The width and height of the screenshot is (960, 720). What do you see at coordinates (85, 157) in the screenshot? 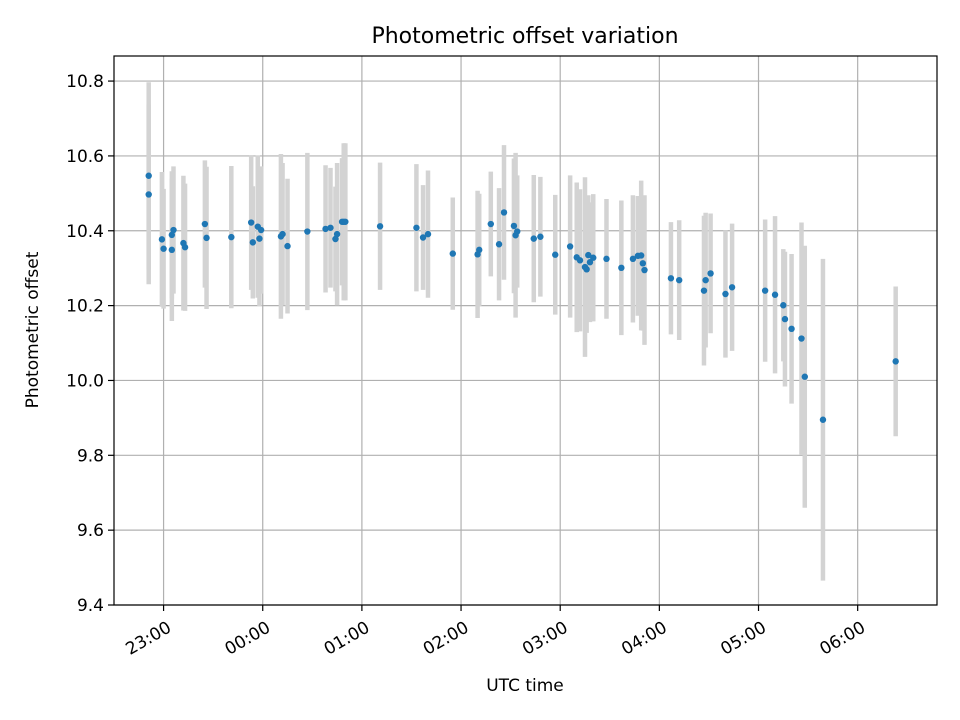
I see `y-tick-label: 10.6` at bounding box center [85, 157].